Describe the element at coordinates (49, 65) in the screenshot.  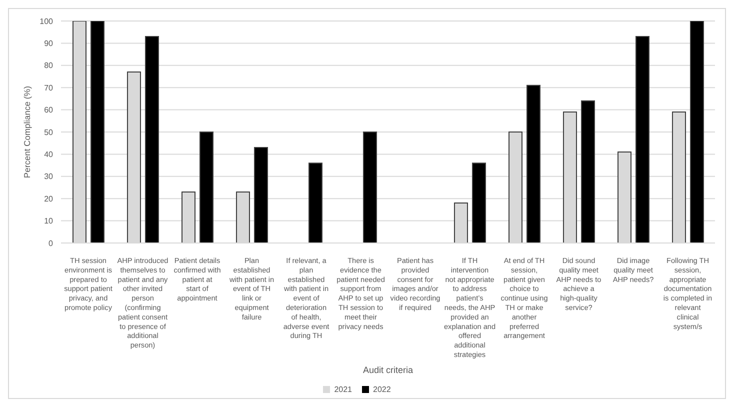
I see `y-tick-label: 80` at that location.